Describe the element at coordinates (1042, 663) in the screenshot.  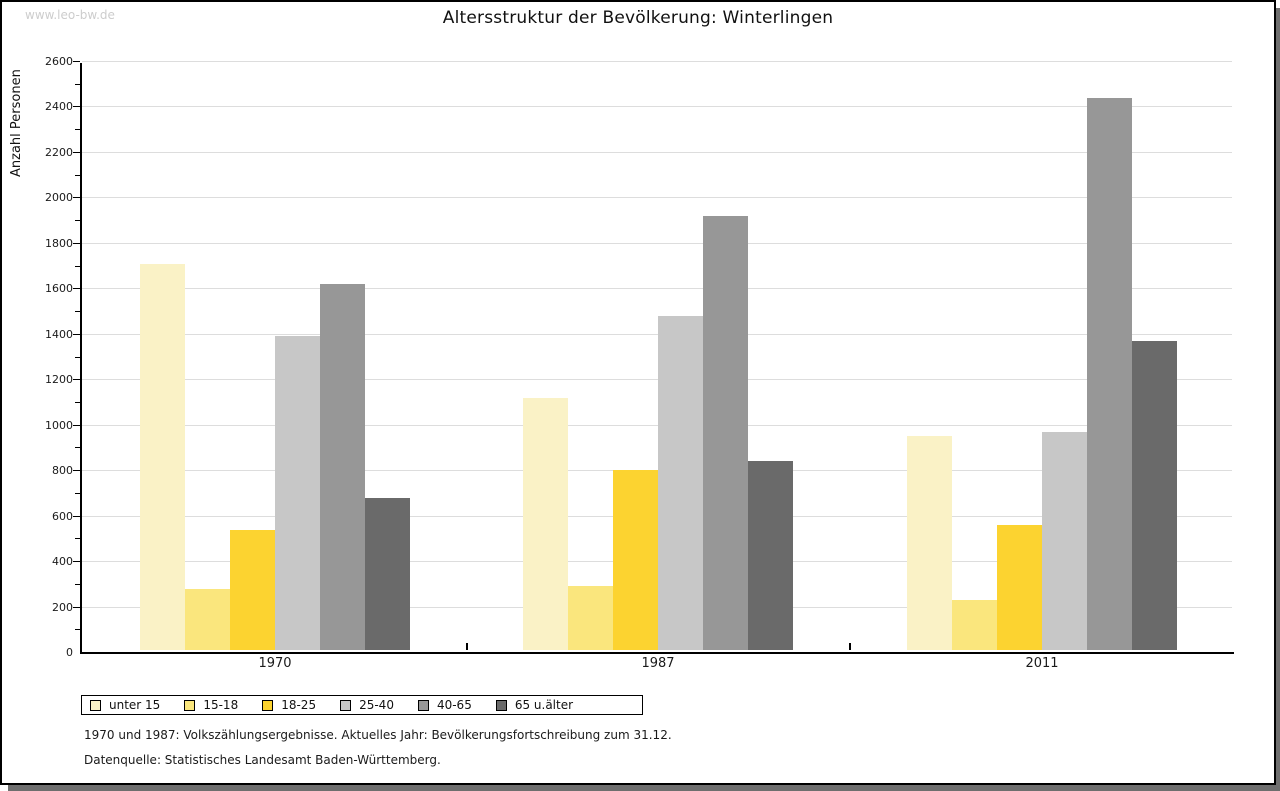
I see `x-tick-label: 2011` at that location.